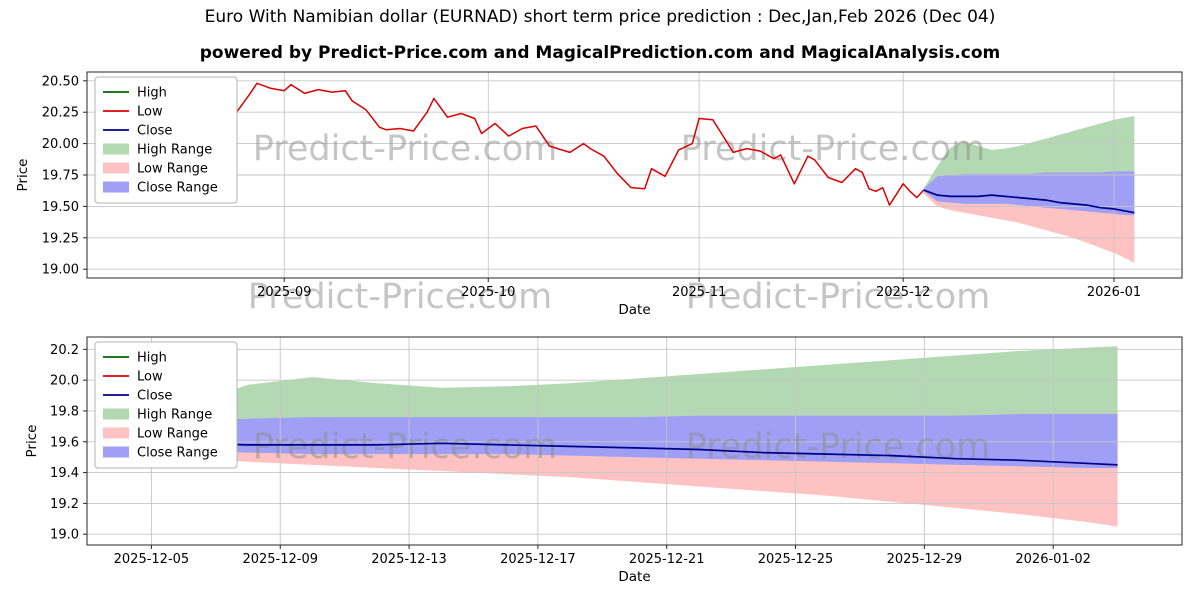 The height and width of the screenshot is (600, 1200). What do you see at coordinates (60, 207) in the screenshot?
I see `y-tick-label: 19.50` at bounding box center [60, 207].